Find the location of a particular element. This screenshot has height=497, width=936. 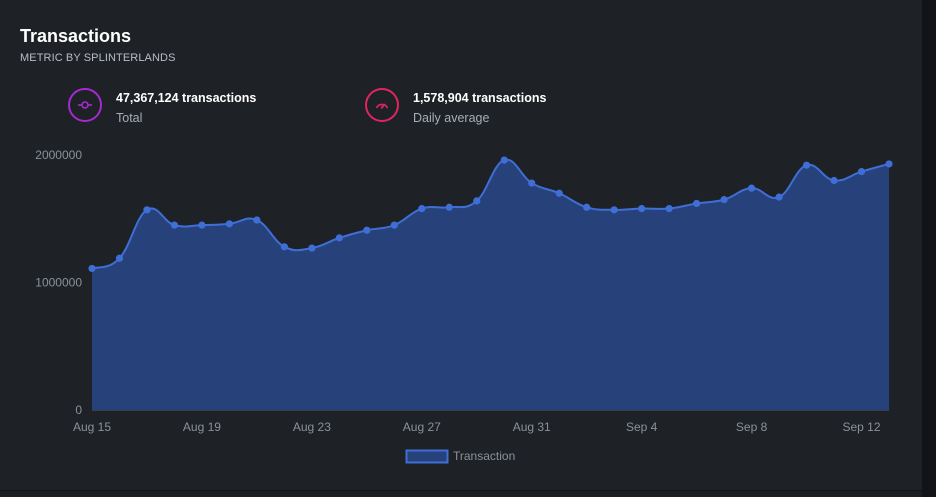

y-tick-label: 0 is located at coordinates (78, 410).